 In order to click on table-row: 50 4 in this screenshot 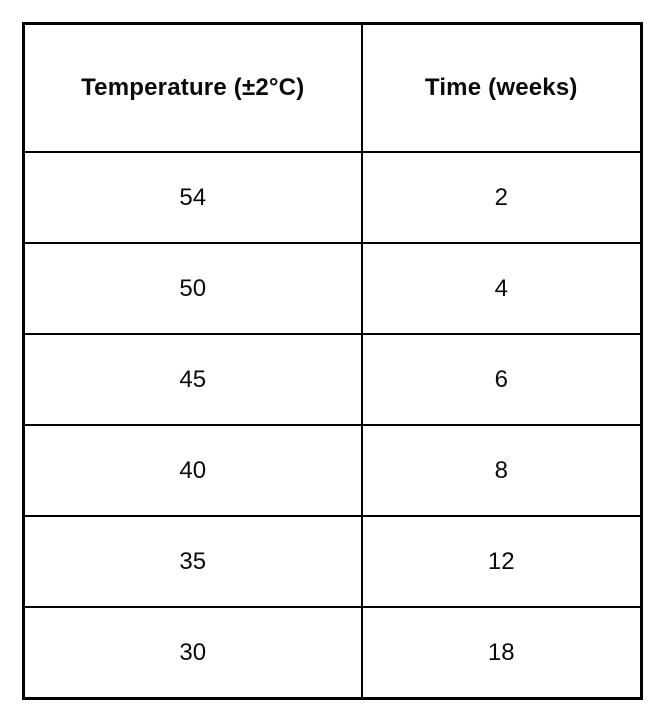, I will do `click(332, 288)`.